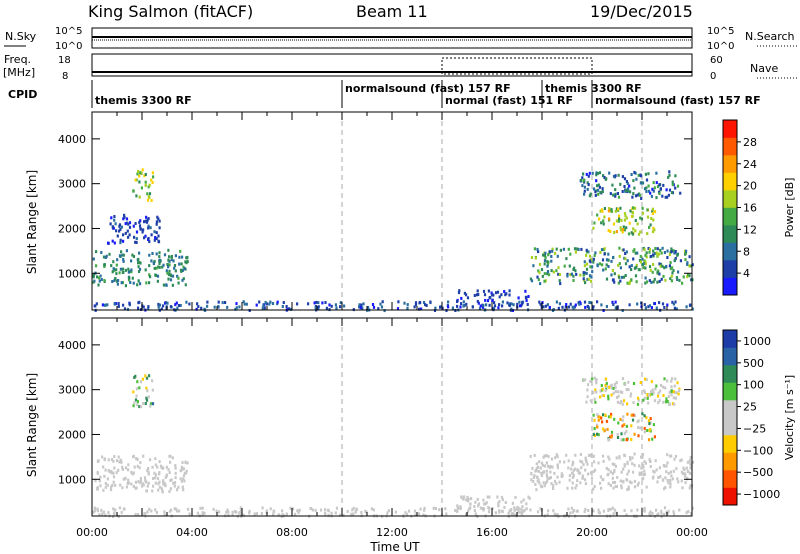 This screenshot has width=800, height=554. Describe the element at coordinates (720, 46) in the screenshot. I see `nsearch-tick-bottom: 10^0` at that location.